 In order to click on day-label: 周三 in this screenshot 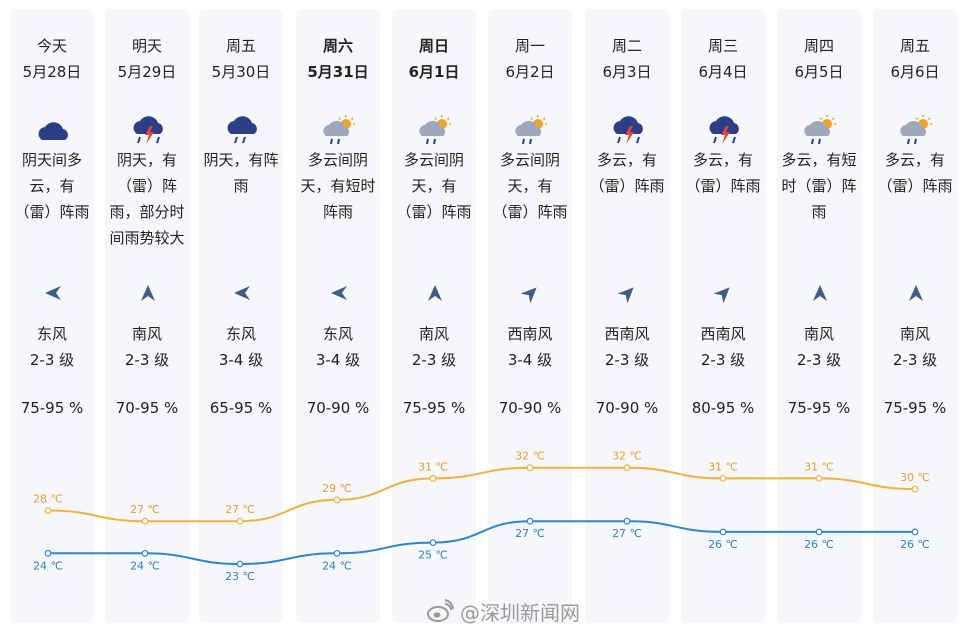, I will do `click(722, 46)`.